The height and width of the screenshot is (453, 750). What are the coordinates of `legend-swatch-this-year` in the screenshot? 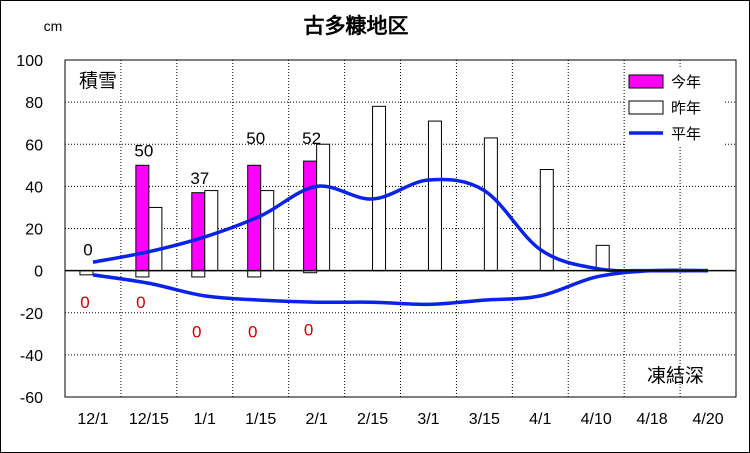 It's located at (646, 81).